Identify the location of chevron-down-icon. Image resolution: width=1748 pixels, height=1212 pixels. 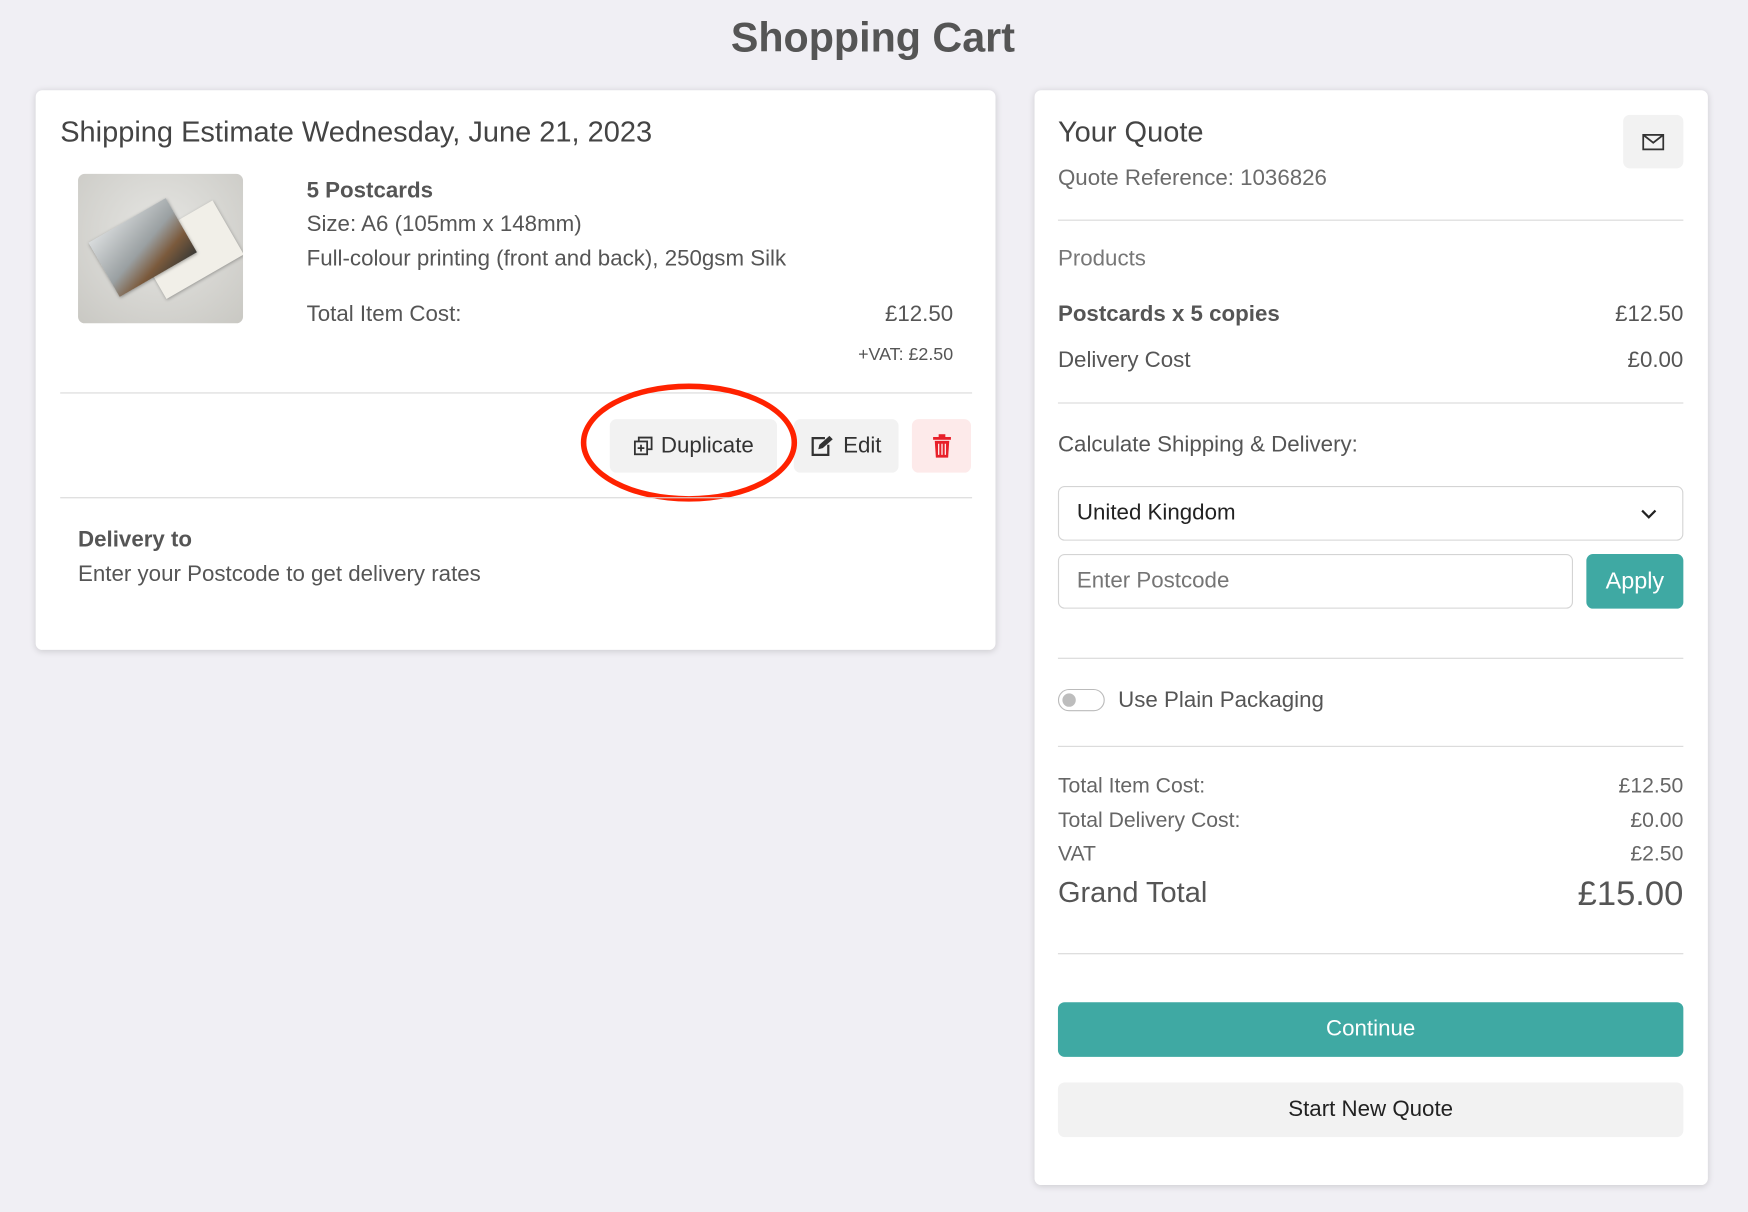
(1649, 514).